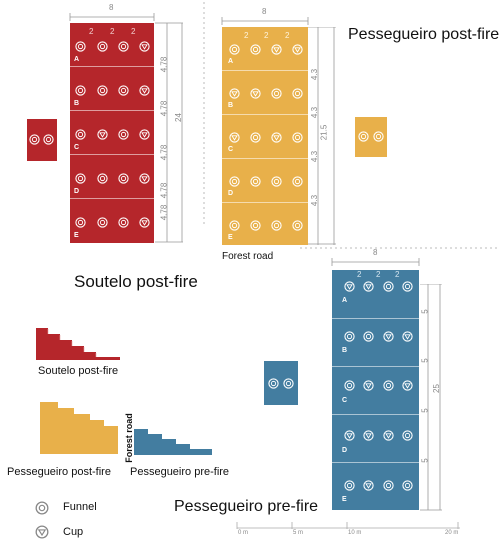 Image resolution: width=503 pixels, height=550 pixels. What do you see at coordinates (79, 428) in the screenshot?
I see `pessegueiro-post-profile` at bounding box center [79, 428].